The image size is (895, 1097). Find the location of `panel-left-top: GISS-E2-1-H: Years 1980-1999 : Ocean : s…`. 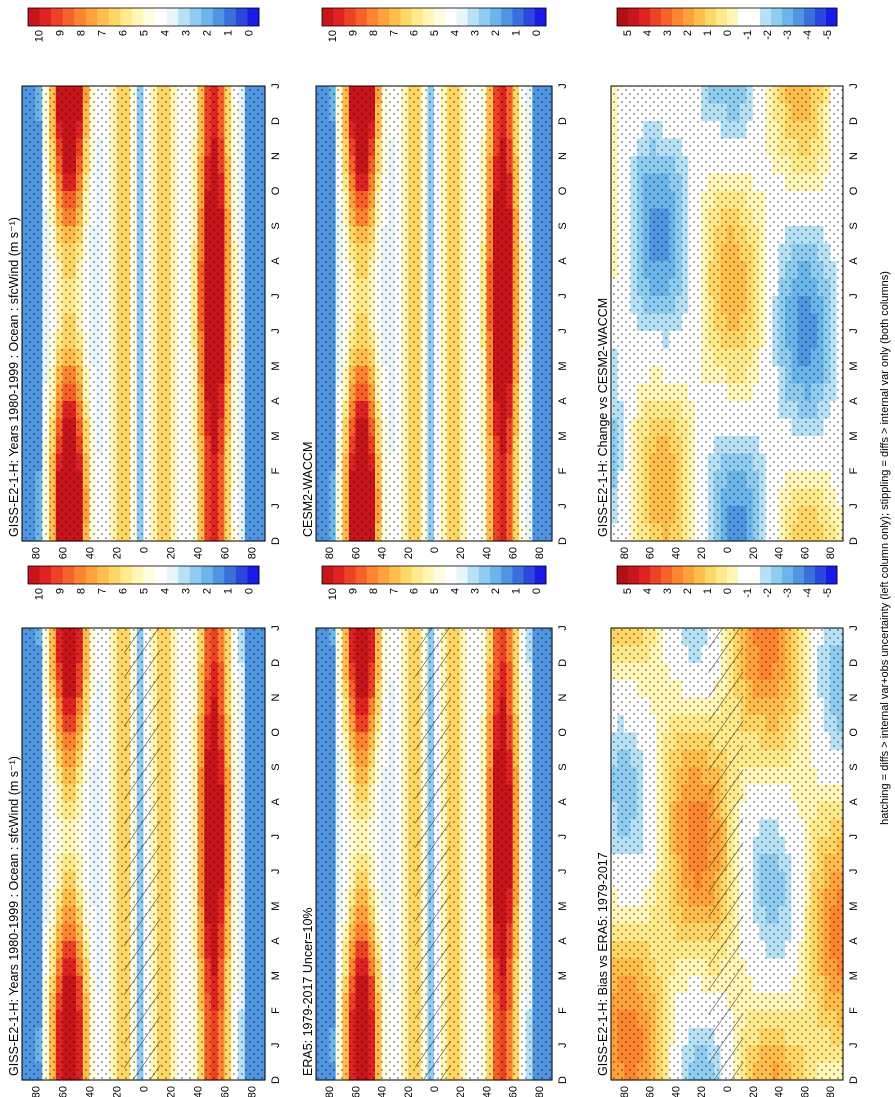

panel-left-top: GISS-E2-1-H: Years 1980-1999 : Ocean : s… is located at coordinates (144, 861).